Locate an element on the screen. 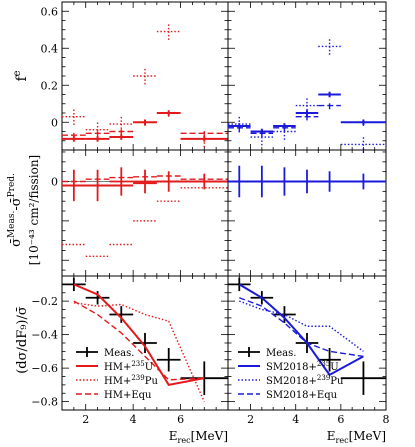  panel-bottom-right: 2 4 6 8 is located at coordinates (308, 350).